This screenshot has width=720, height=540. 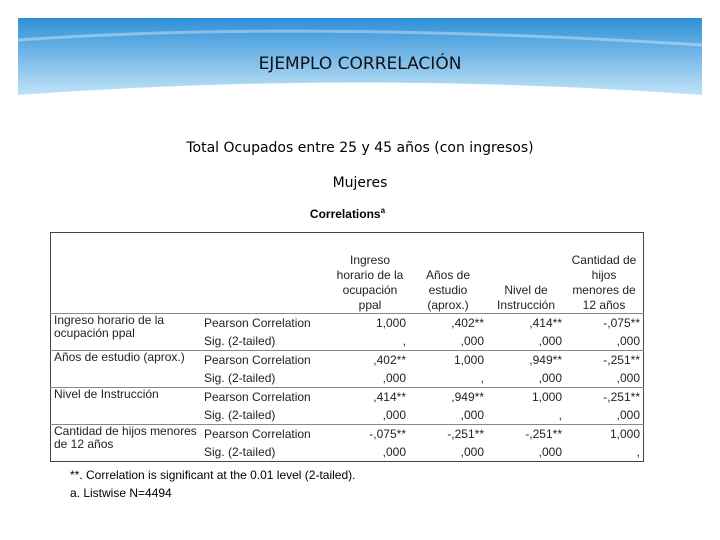 What do you see at coordinates (360, 64) in the screenshot?
I see `slide-title: EJEMPLO CORRELACIÓN` at bounding box center [360, 64].